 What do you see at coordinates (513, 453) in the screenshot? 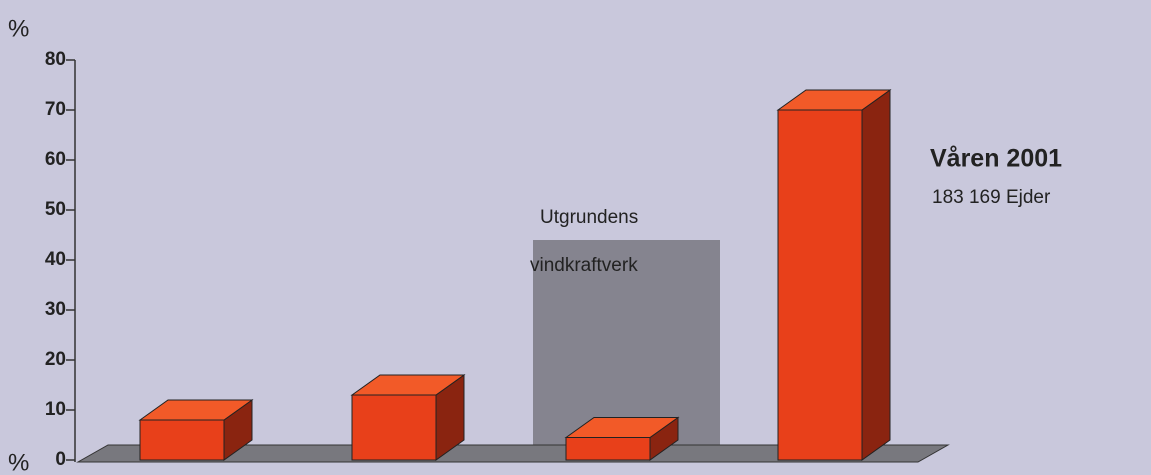
I see `floor` at bounding box center [513, 453].